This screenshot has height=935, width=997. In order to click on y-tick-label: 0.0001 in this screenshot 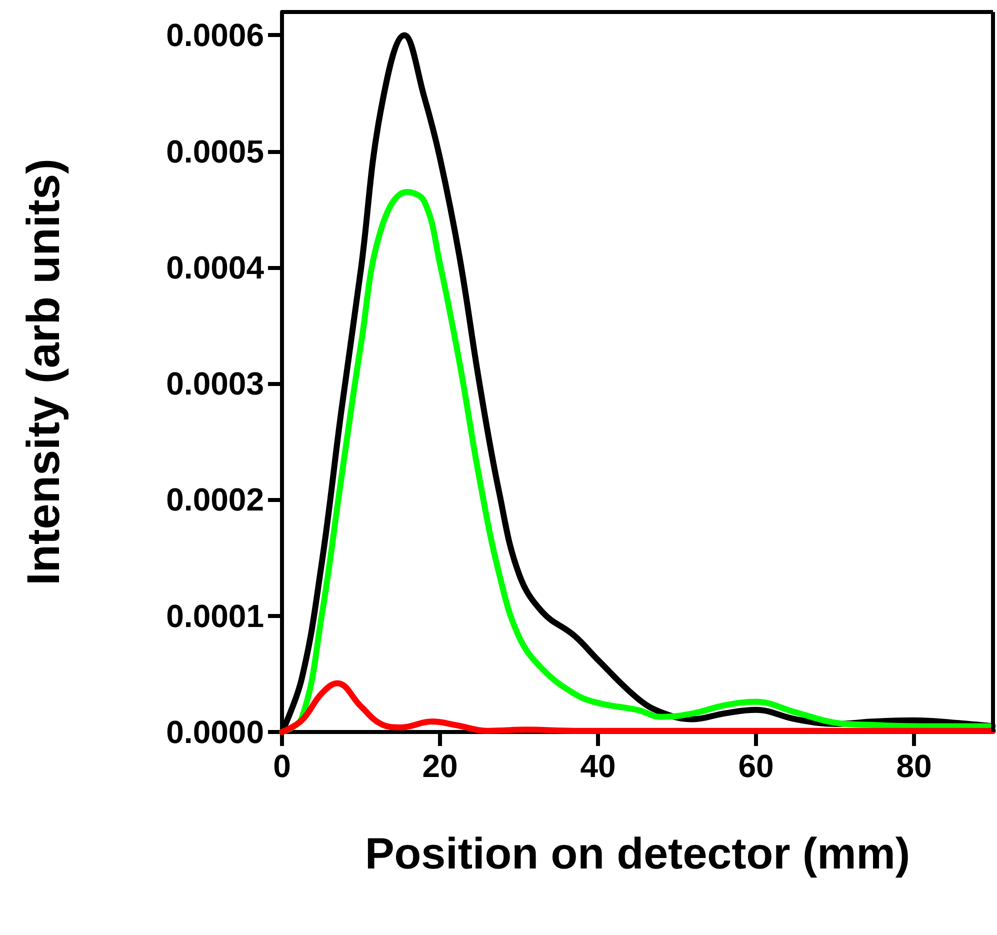, I will do `click(215, 616)`.